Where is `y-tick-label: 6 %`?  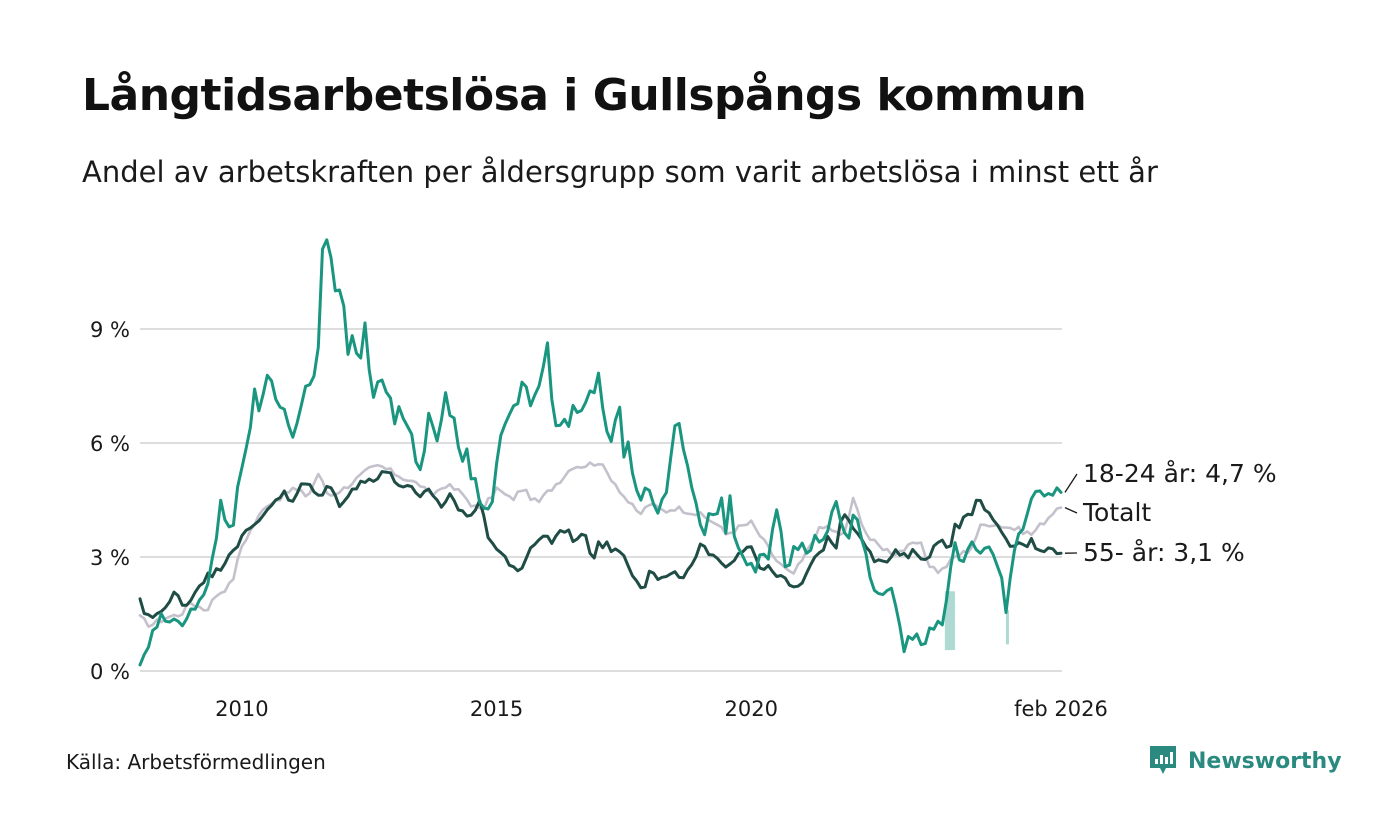
y-tick-label: 6 % is located at coordinates (110, 444).